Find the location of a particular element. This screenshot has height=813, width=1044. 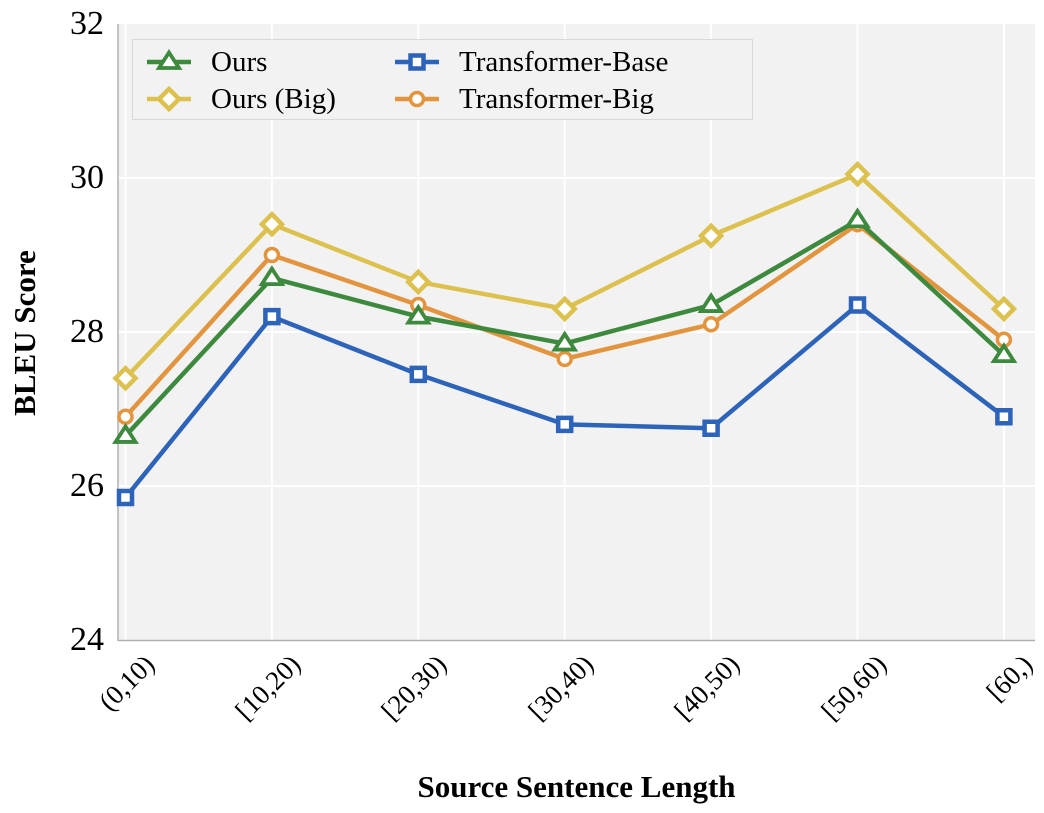

legend-marker-ours-big is located at coordinates (169, 98).